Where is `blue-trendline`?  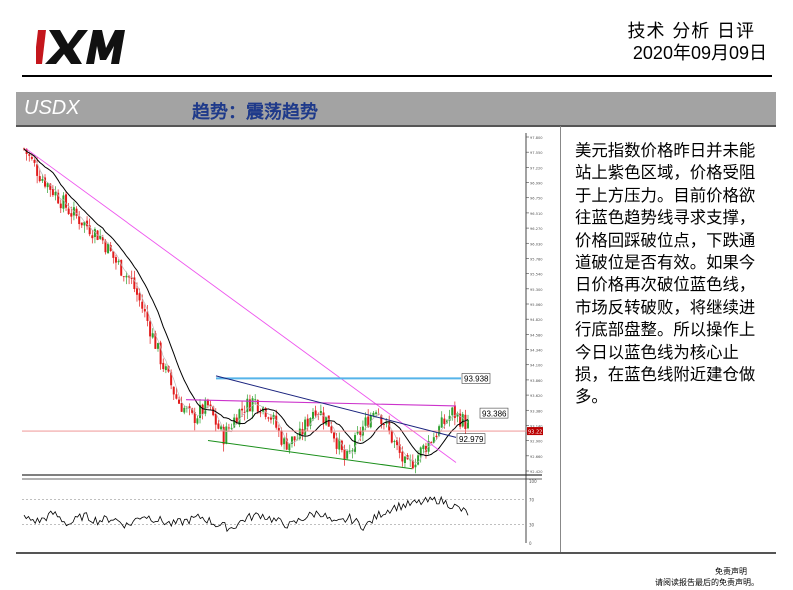 blue-trendline is located at coordinates (336, 406).